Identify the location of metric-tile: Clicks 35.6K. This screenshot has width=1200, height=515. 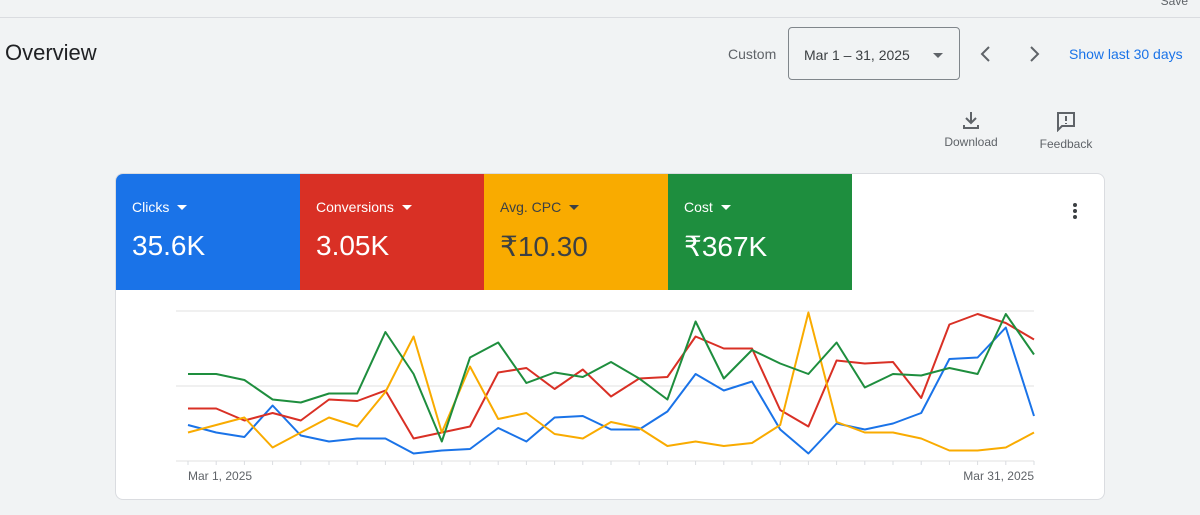
(208, 232).